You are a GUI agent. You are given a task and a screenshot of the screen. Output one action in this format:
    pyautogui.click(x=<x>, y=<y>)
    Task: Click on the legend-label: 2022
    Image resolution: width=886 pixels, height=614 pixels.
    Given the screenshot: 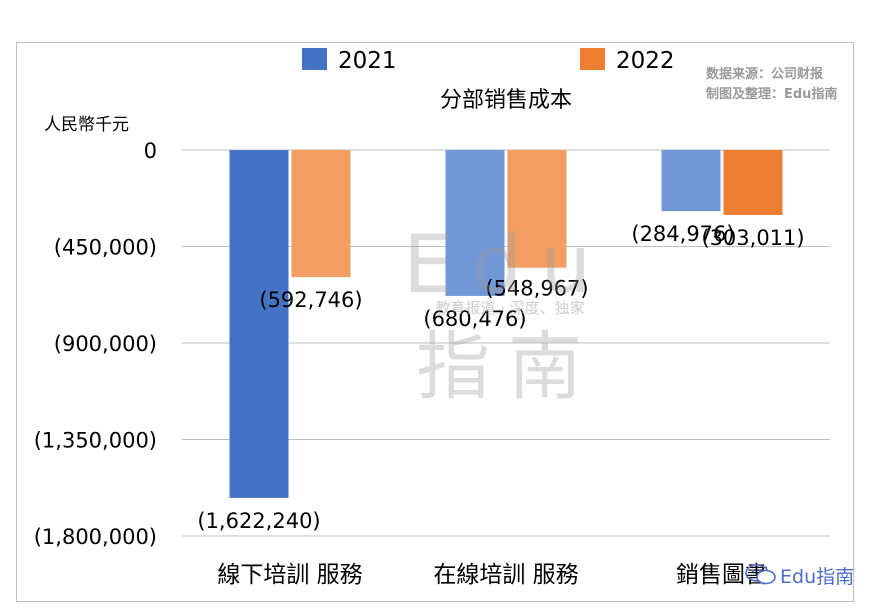 What is the action you would take?
    pyautogui.click(x=645, y=61)
    